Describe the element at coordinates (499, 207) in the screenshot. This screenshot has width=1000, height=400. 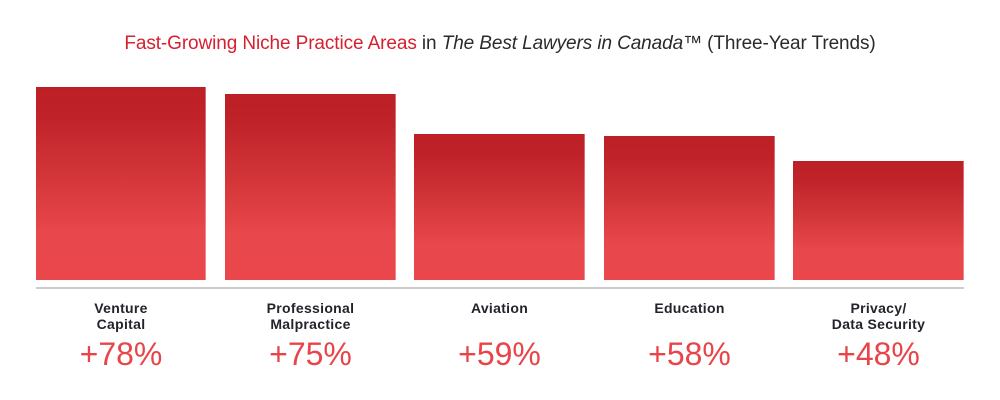
I see `bar-aviation` at that location.